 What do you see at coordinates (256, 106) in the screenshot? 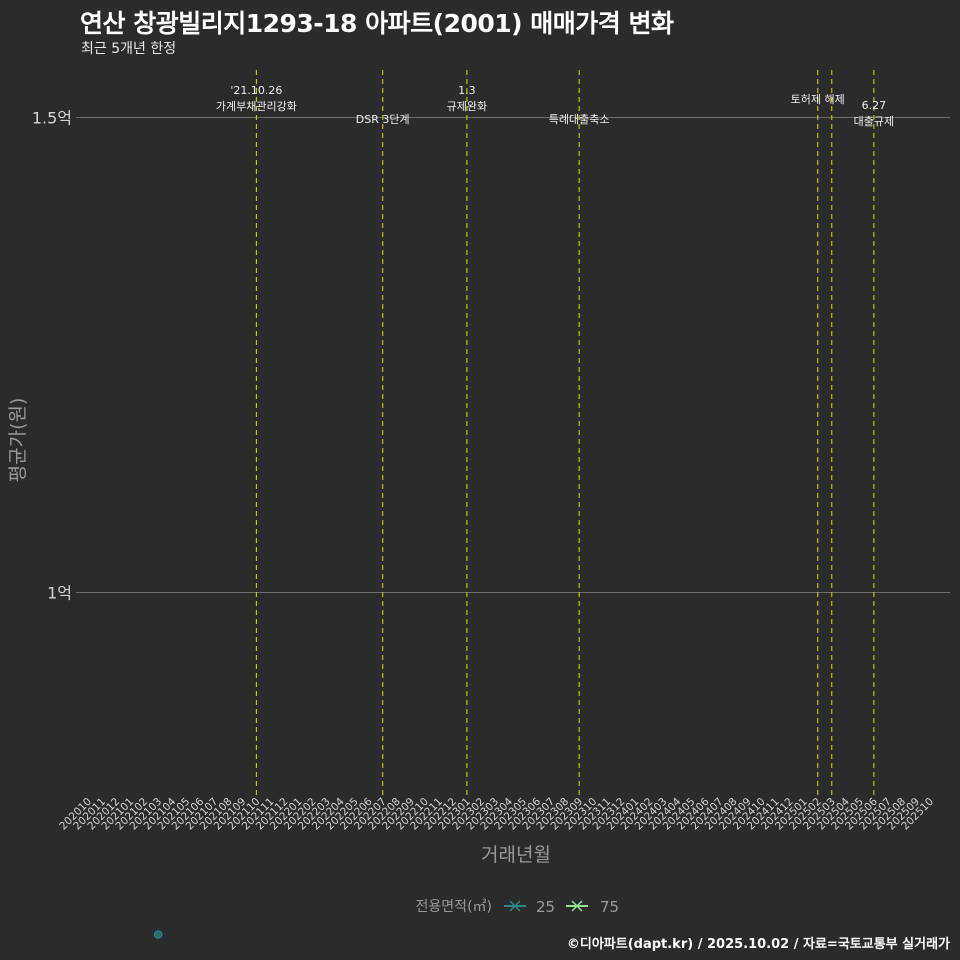
I see `event-label: 가계부채관리강화` at bounding box center [256, 106].